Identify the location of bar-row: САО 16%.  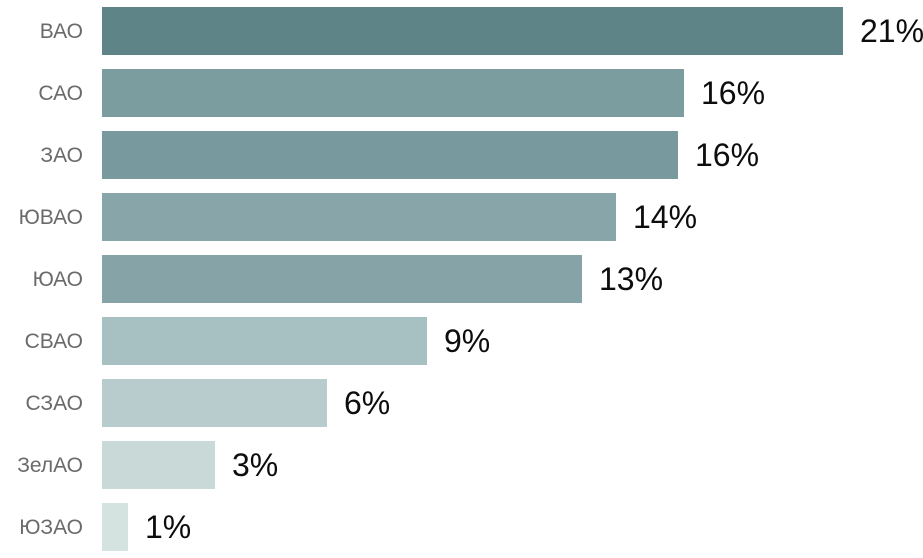
(461, 93).